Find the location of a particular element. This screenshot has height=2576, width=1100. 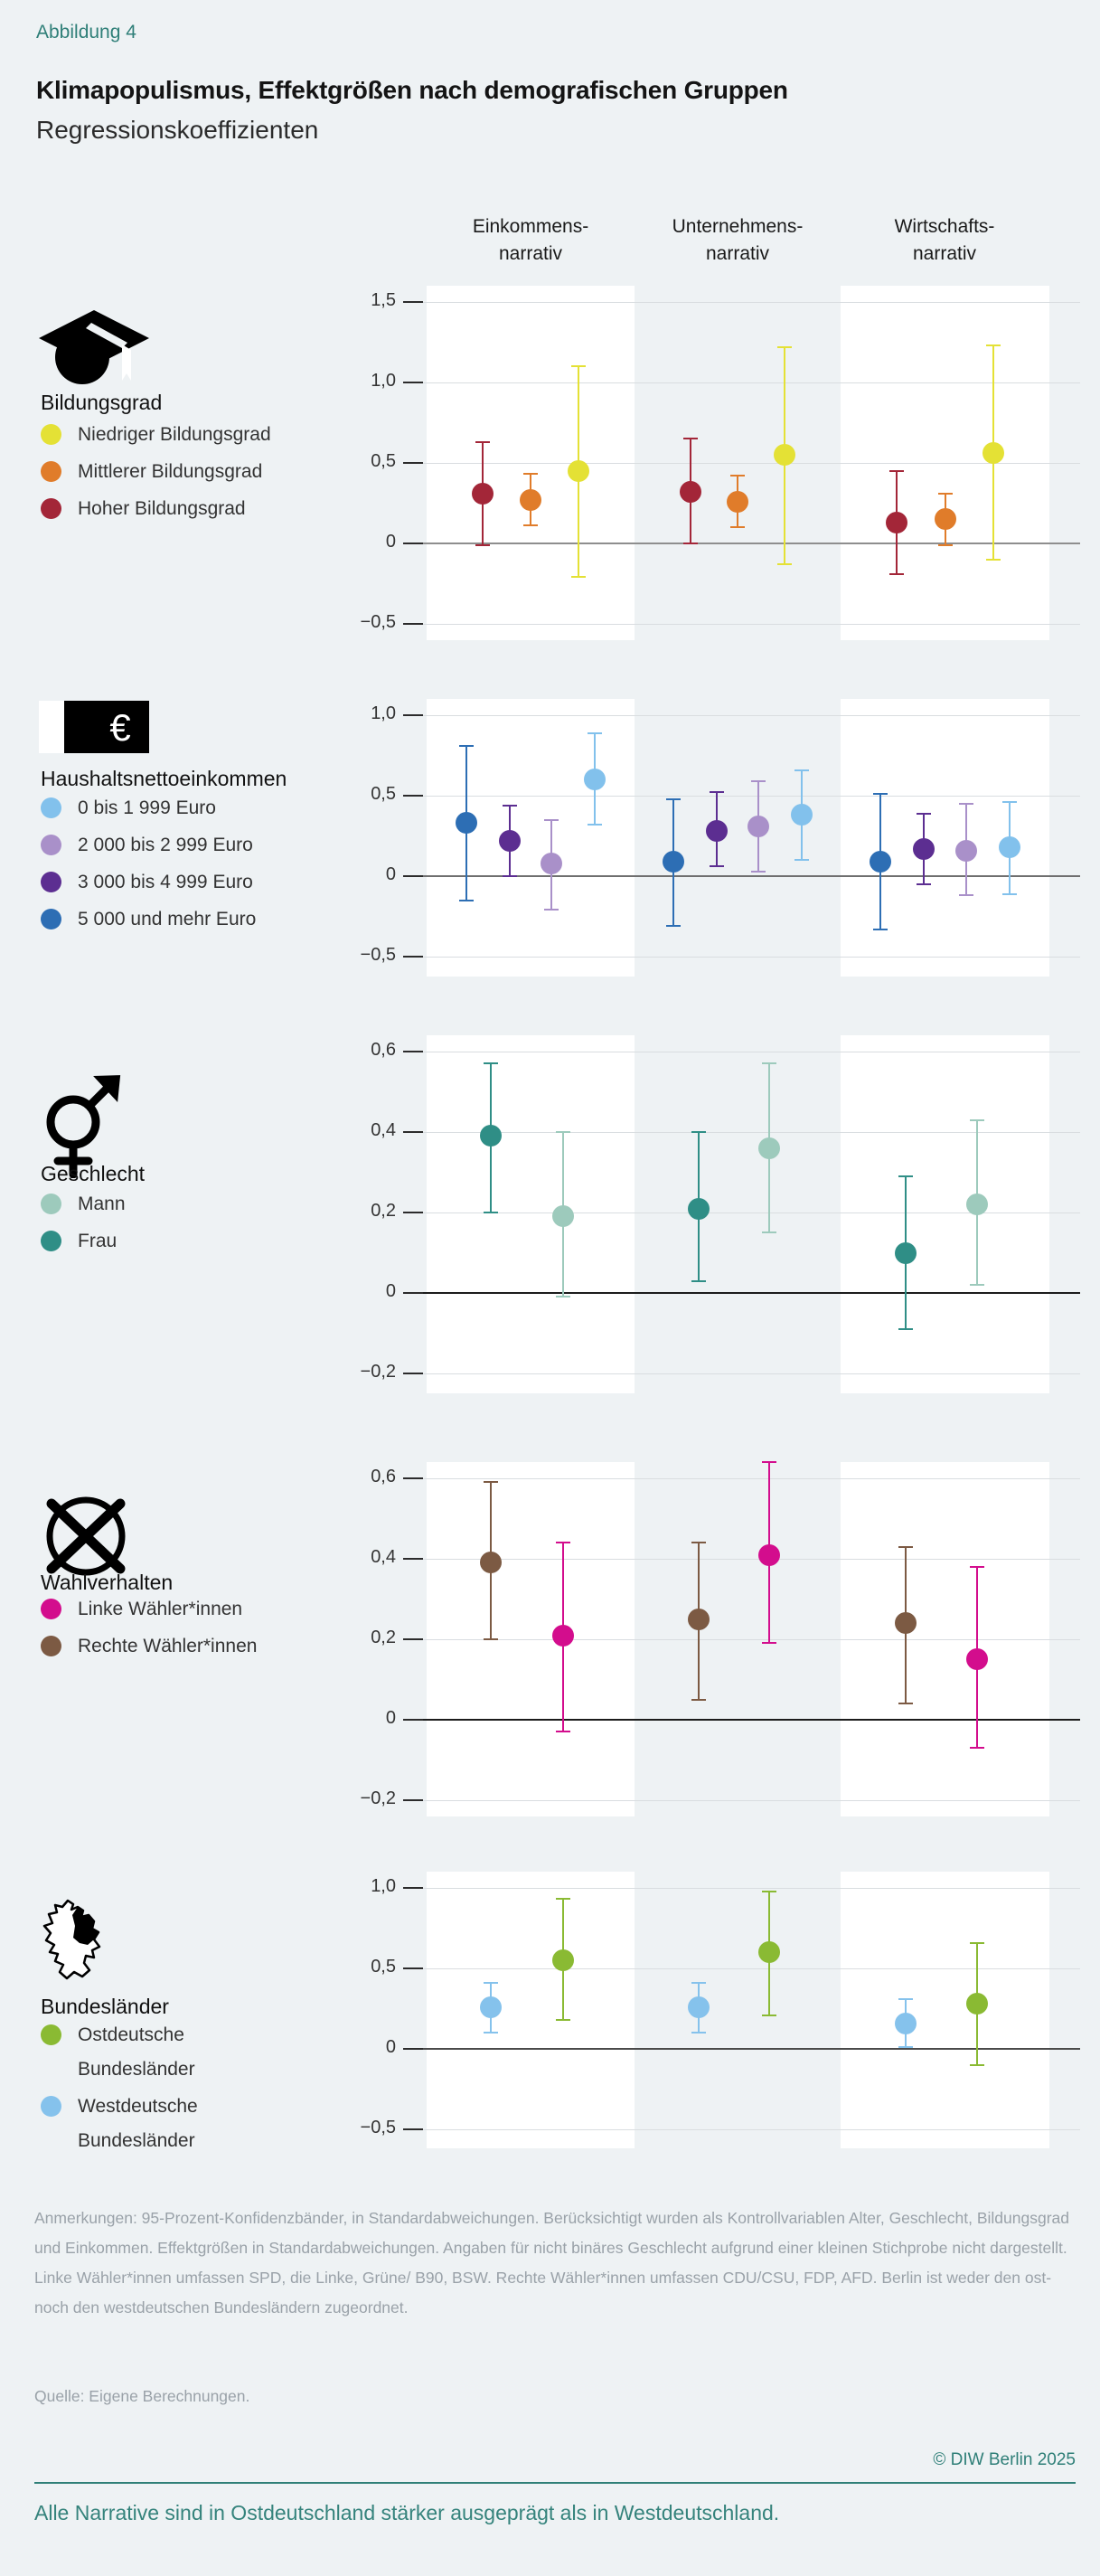

axis-tick-label: 0 is located at coordinates (391, 1291).